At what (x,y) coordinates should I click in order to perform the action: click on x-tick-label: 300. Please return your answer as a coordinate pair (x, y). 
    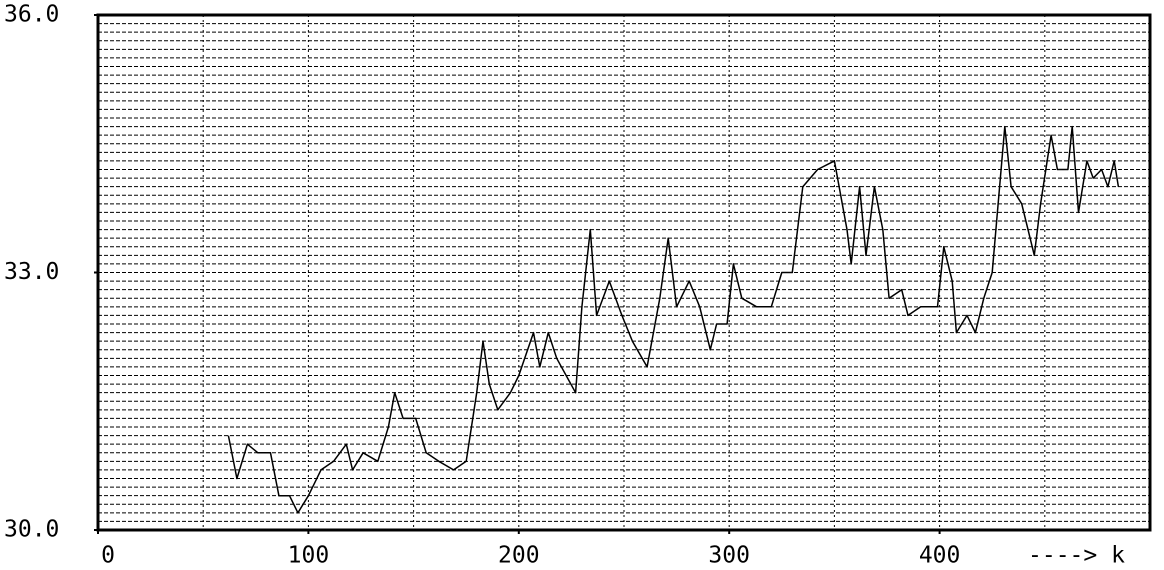
    Looking at the image, I should click on (729, 556).